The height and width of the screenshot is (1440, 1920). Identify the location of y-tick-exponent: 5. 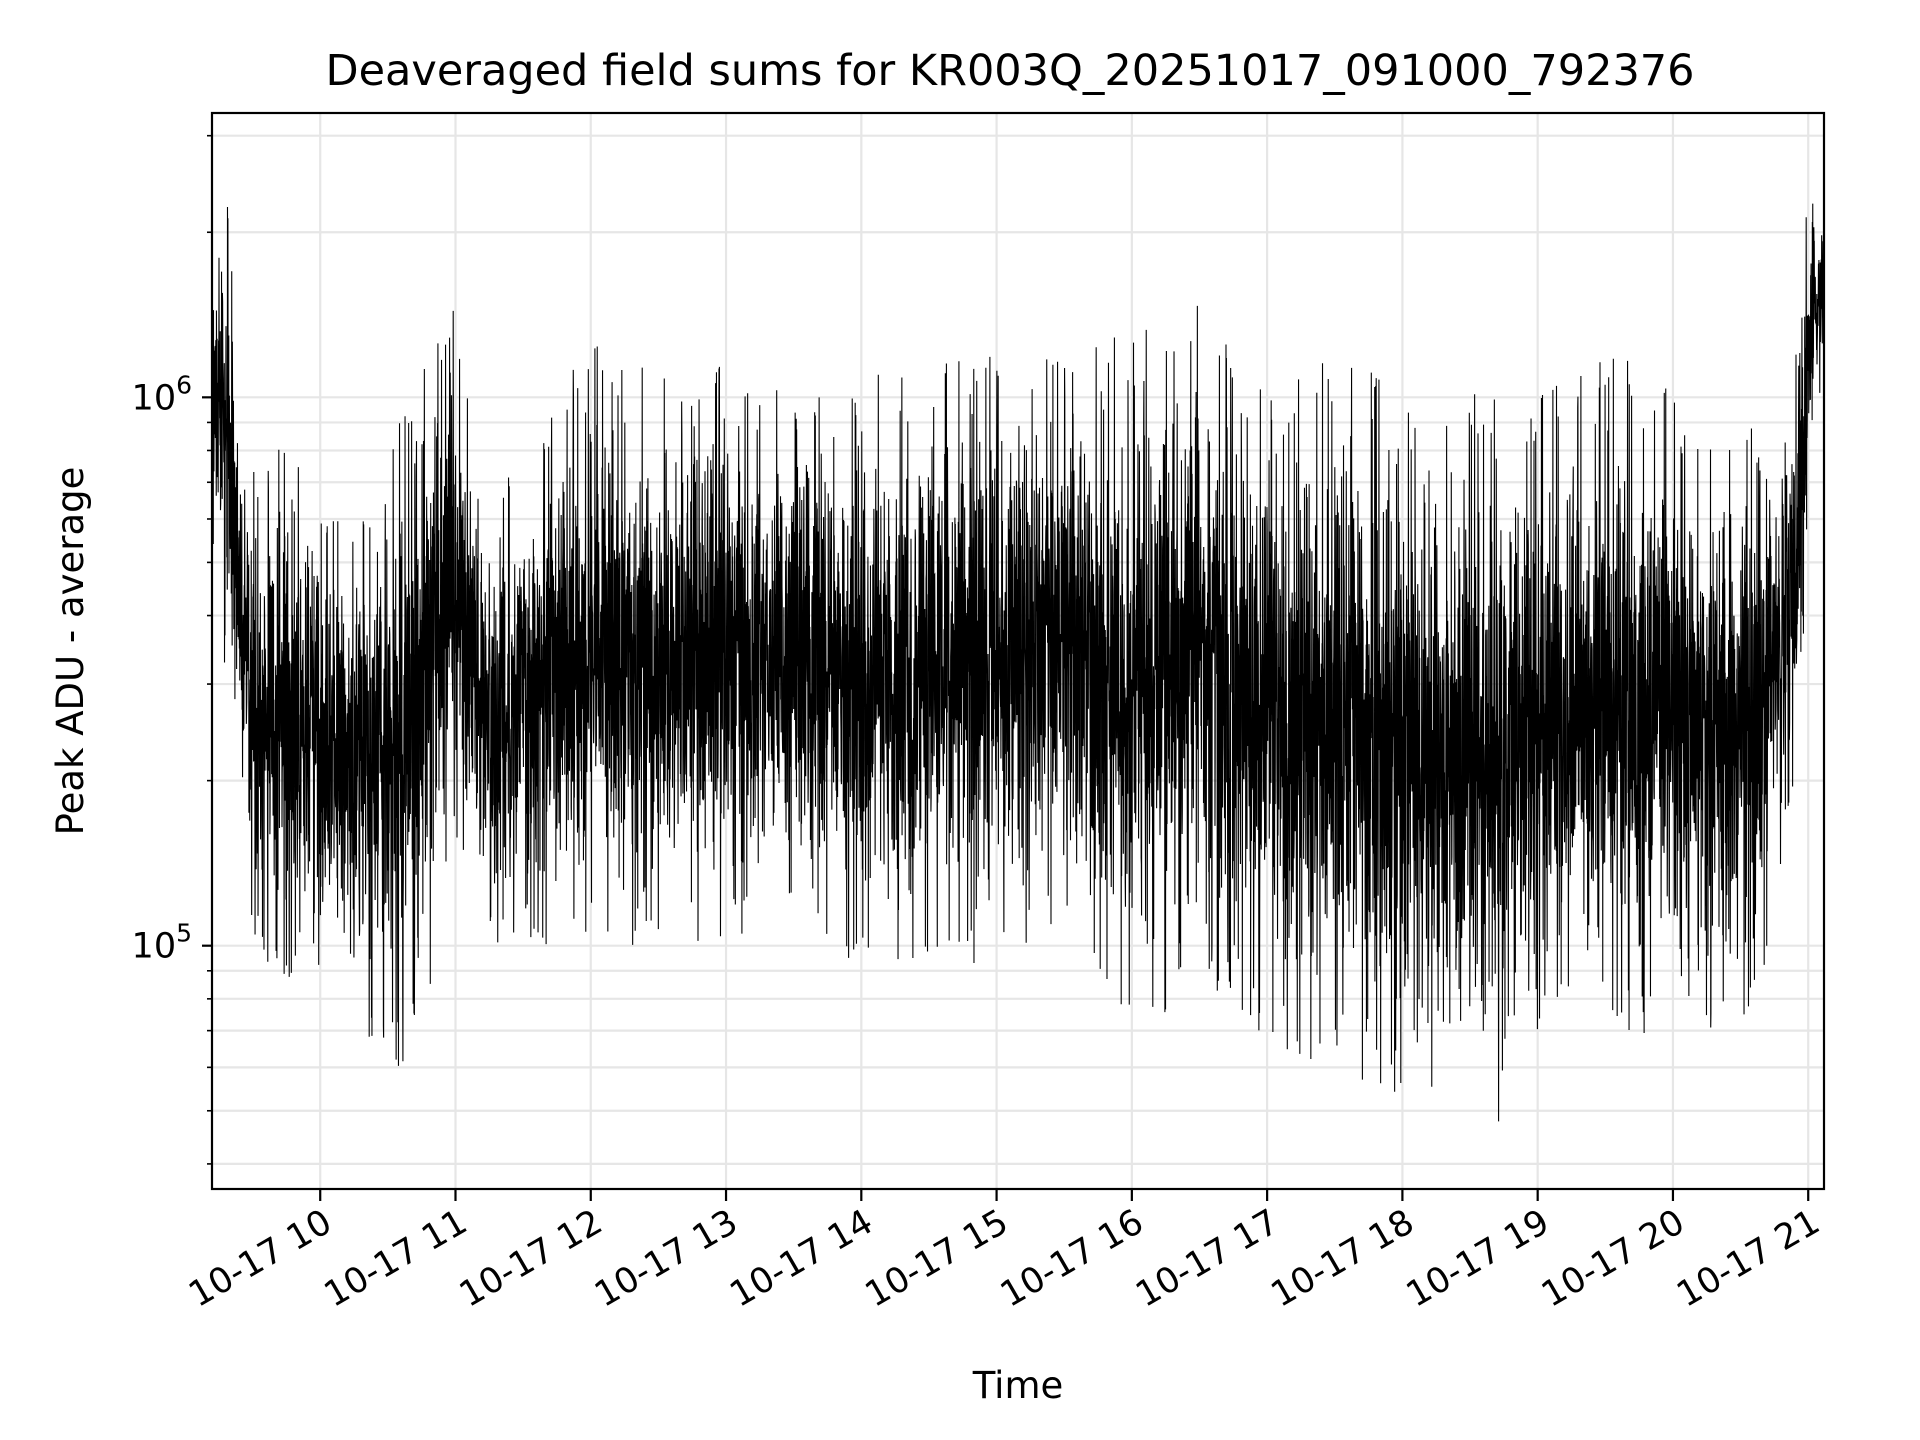
(184, 933).